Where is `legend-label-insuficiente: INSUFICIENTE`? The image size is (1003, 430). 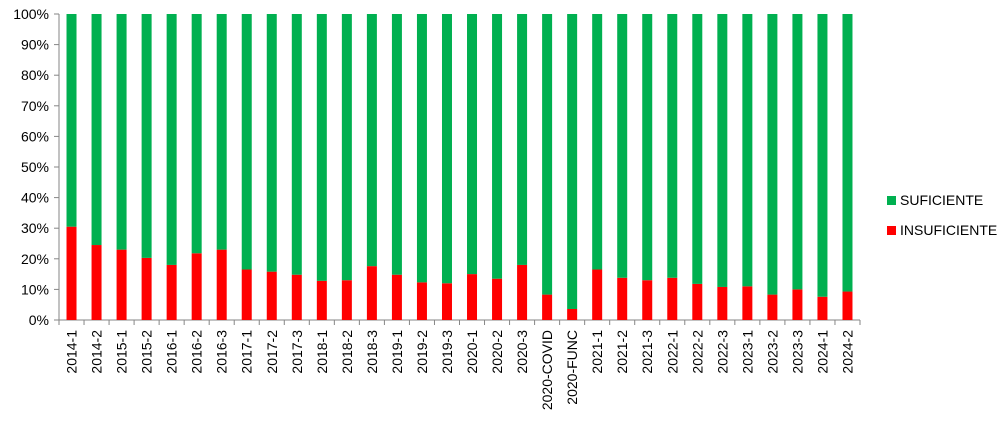
legend-label-insuficiente: INSUFICIENTE is located at coordinates (948, 230).